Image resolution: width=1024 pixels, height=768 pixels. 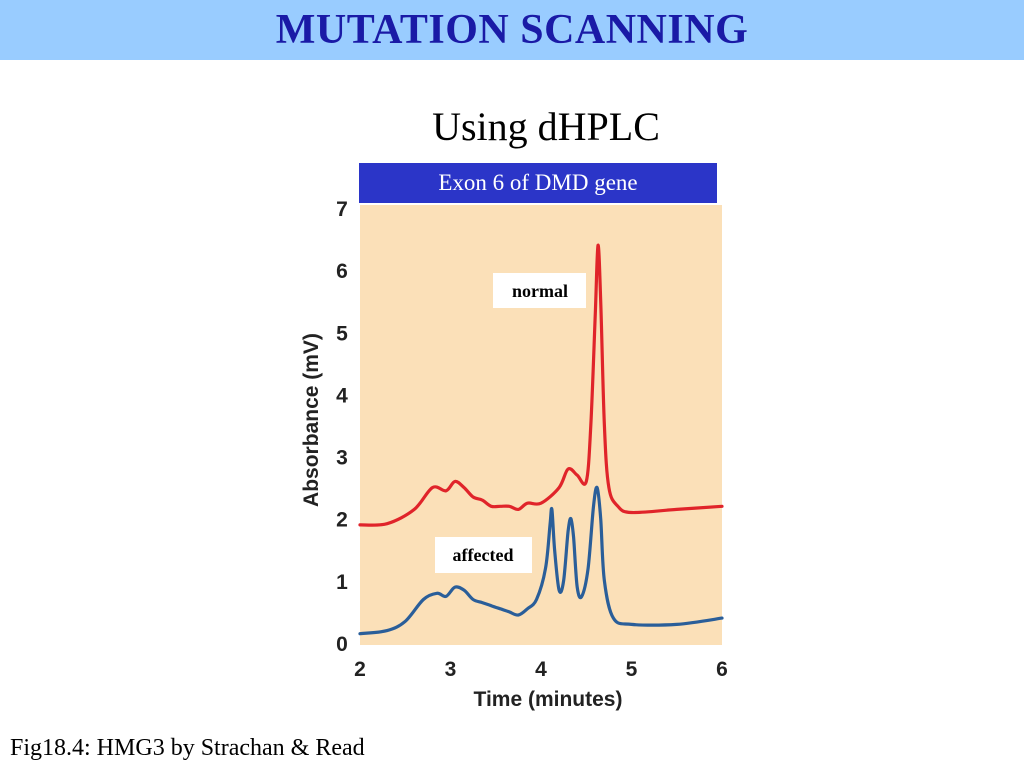 I want to click on y-tick-label: 6, so click(x=342, y=271).